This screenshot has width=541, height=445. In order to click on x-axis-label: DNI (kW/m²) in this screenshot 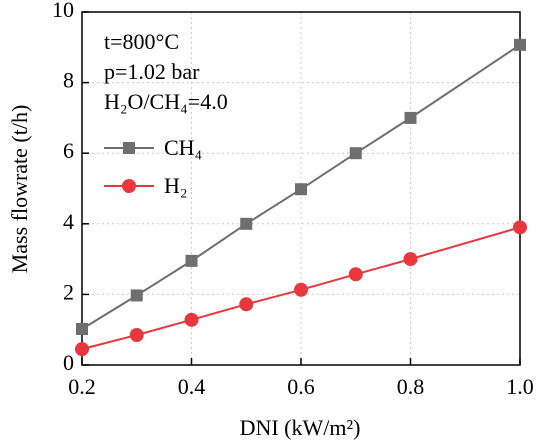, I will do `click(300, 427)`.